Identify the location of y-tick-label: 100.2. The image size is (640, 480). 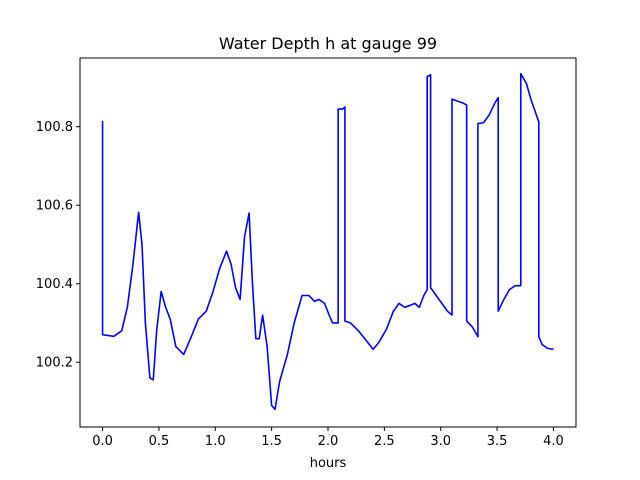
(54, 363).